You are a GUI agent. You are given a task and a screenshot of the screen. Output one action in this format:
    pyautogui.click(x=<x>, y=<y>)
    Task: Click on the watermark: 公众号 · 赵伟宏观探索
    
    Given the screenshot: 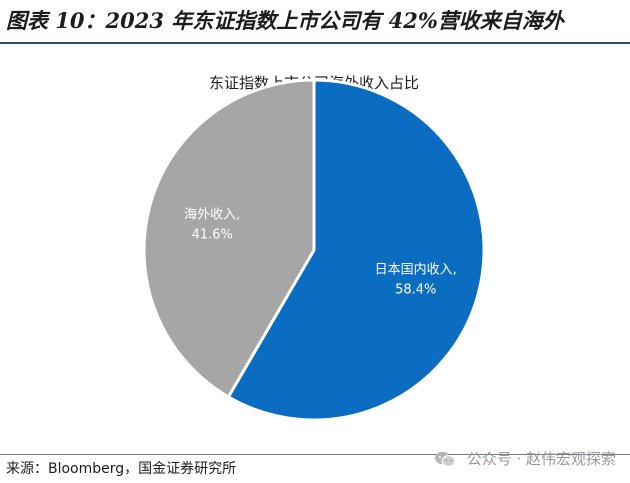 What is the action you would take?
    pyautogui.click(x=525, y=459)
    